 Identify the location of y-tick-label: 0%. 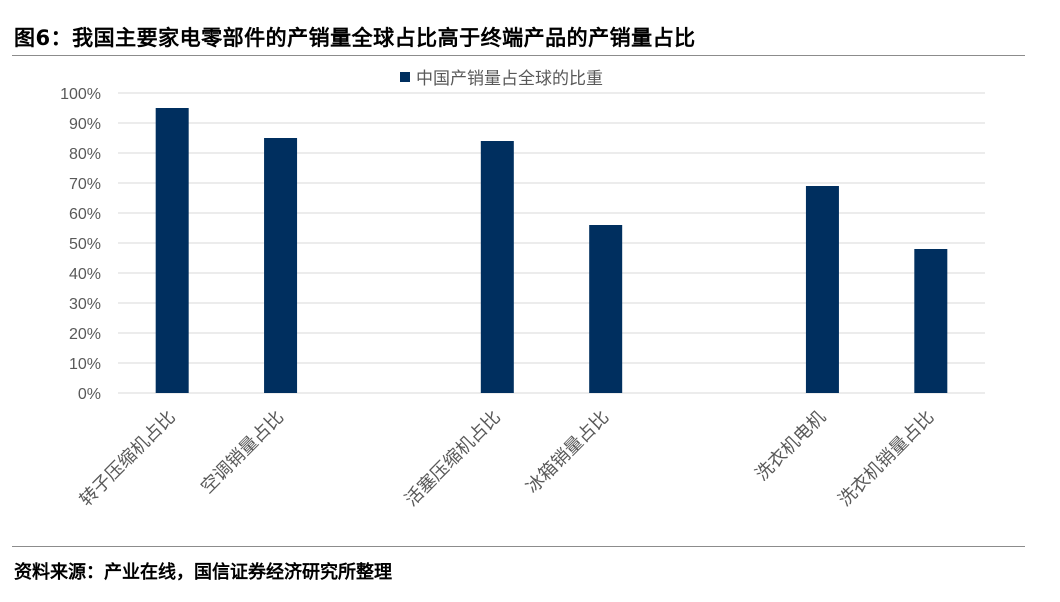
(89, 394).